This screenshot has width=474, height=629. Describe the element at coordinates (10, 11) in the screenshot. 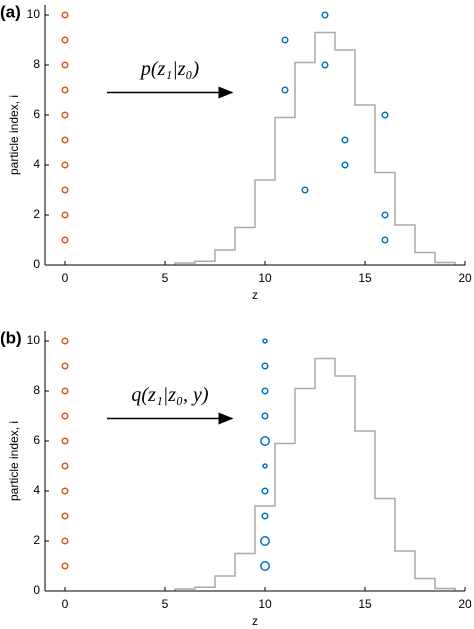

I see `panel-label: (a)` at that location.